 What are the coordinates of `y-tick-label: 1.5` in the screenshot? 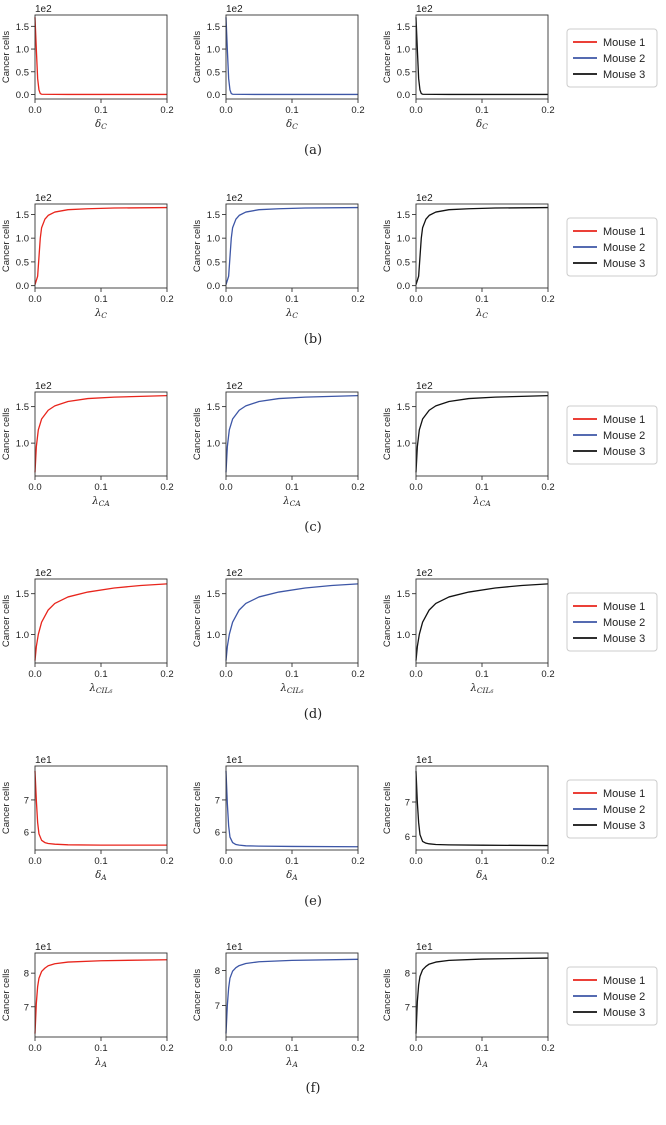 It's located at (213, 215).